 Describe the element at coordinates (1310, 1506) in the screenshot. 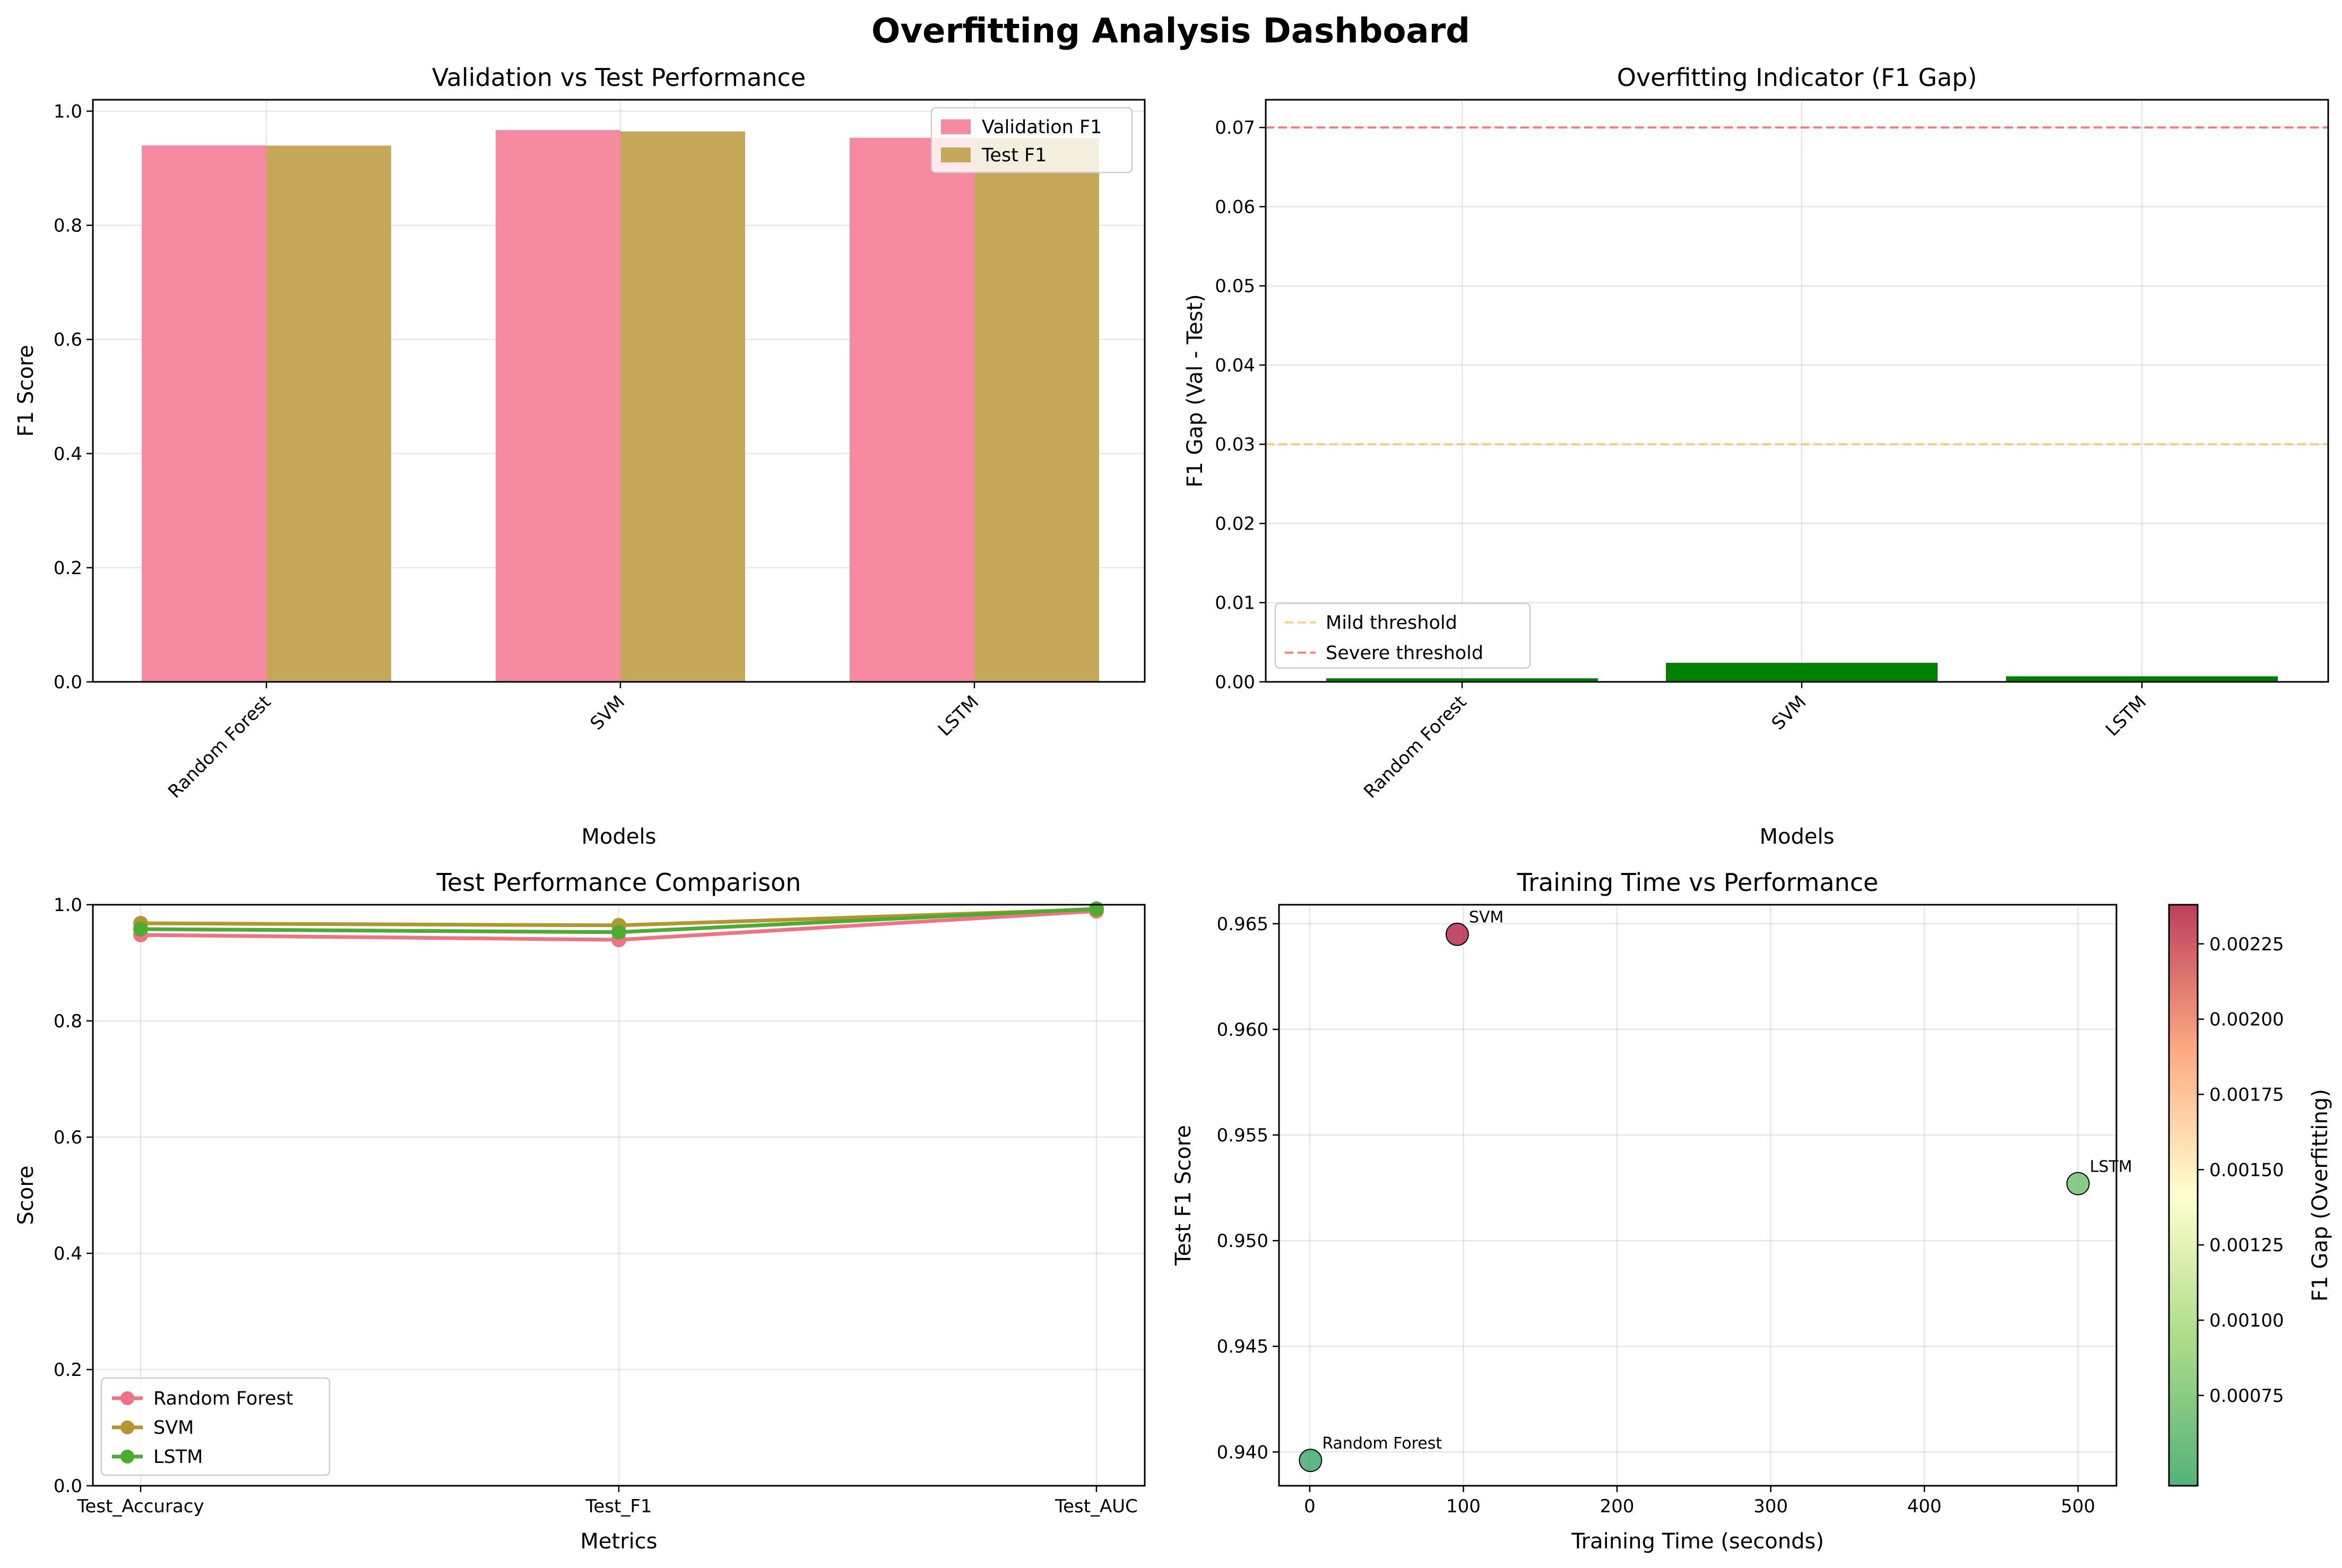

I see `x-tick-label: 0` at that location.